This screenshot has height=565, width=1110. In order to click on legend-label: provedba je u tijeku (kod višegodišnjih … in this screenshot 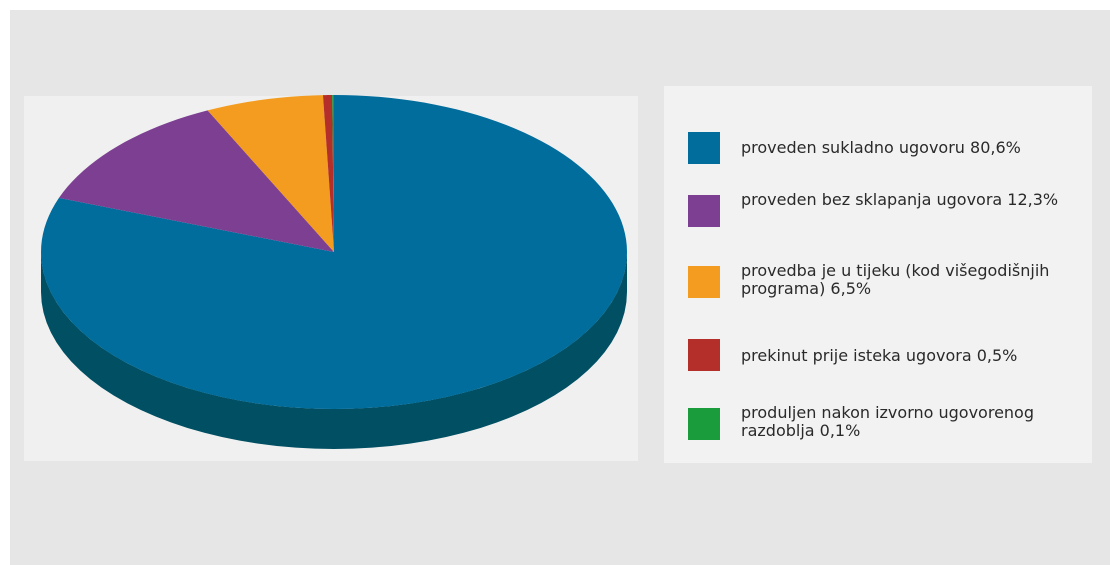, I will do `click(895, 279)`.